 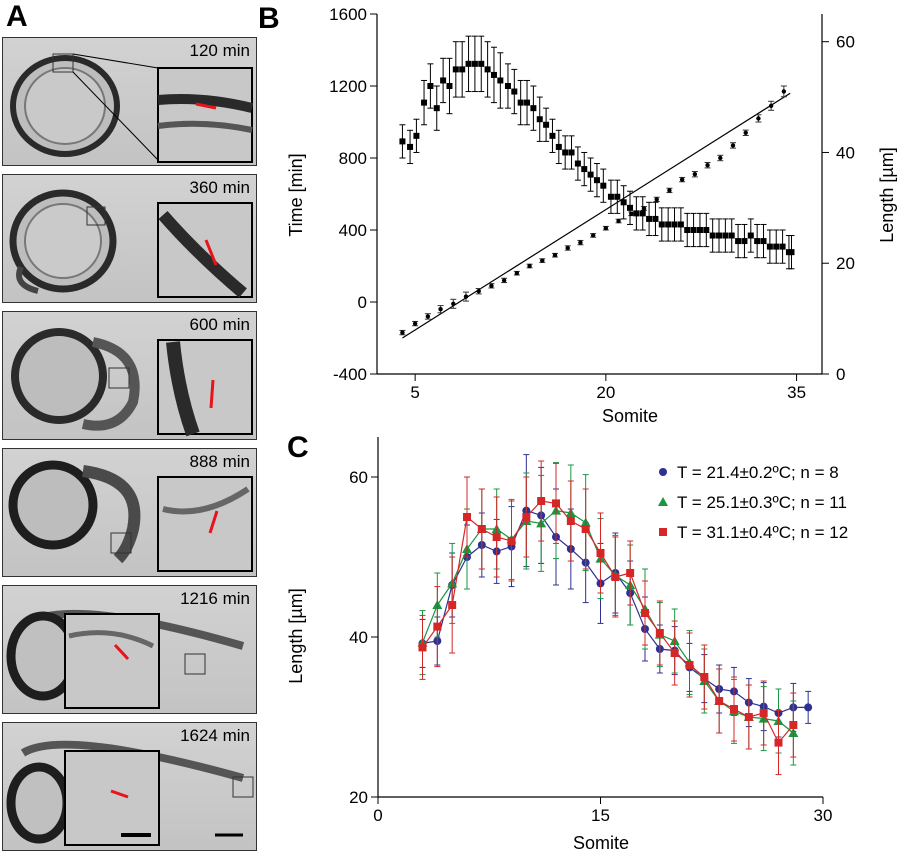 What do you see at coordinates (348, 14) in the screenshot?
I see `y-tick-label: 1600` at bounding box center [348, 14].